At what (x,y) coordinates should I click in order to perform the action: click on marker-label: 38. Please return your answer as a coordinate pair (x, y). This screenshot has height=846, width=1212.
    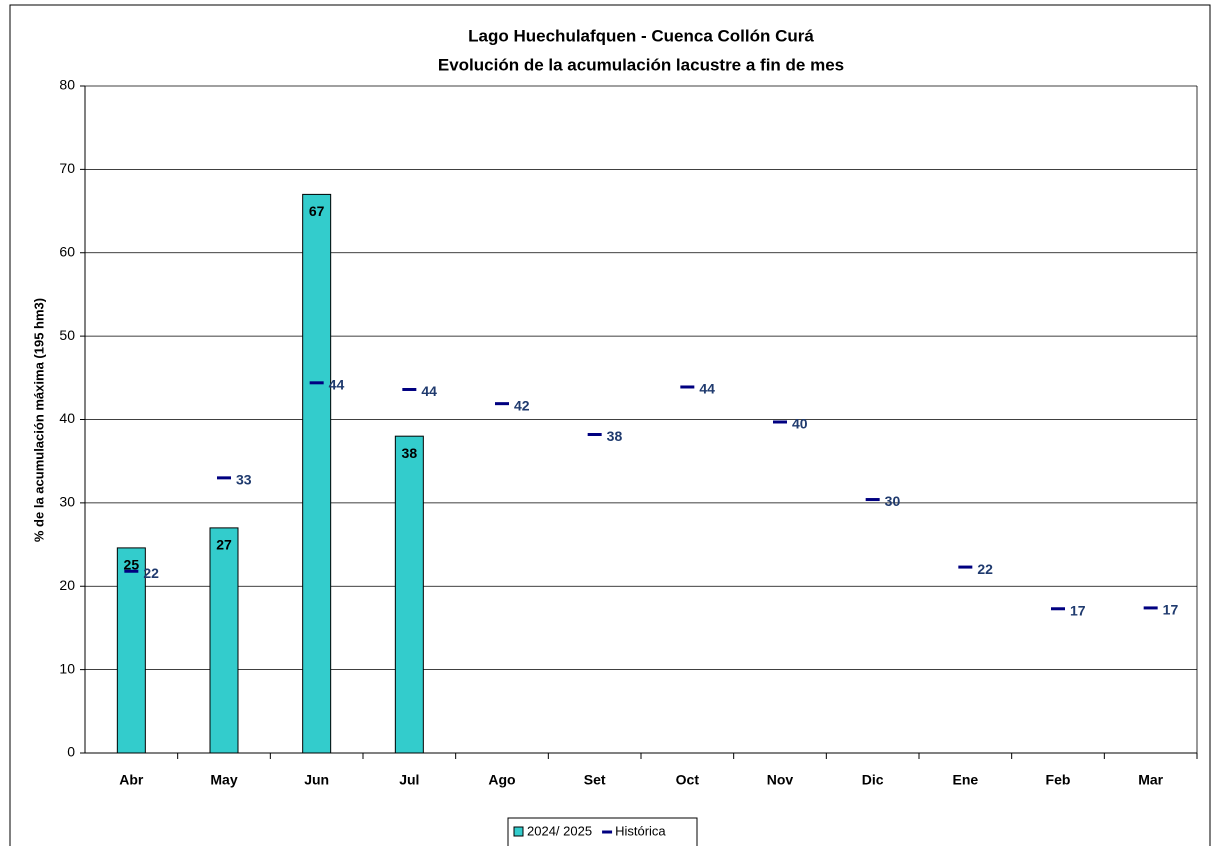
    Looking at the image, I should click on (615, 436).